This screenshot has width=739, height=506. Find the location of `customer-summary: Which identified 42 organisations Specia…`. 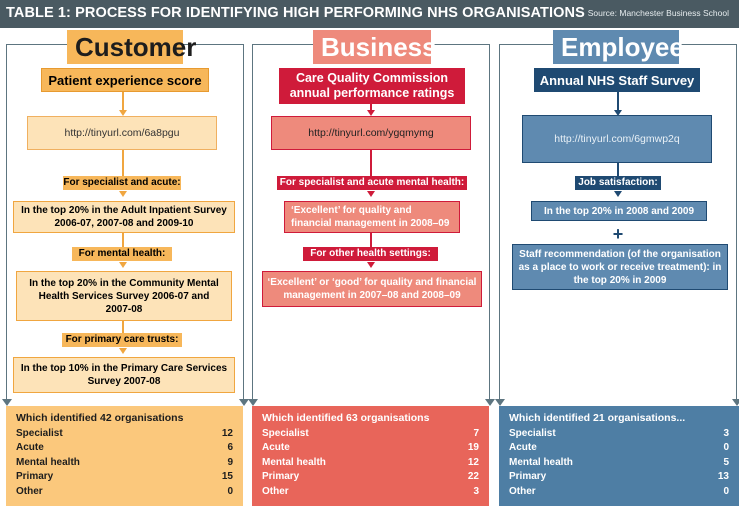

customer-summary: Which identified 42 organisations Specia… is located at coordinates (124, 456).